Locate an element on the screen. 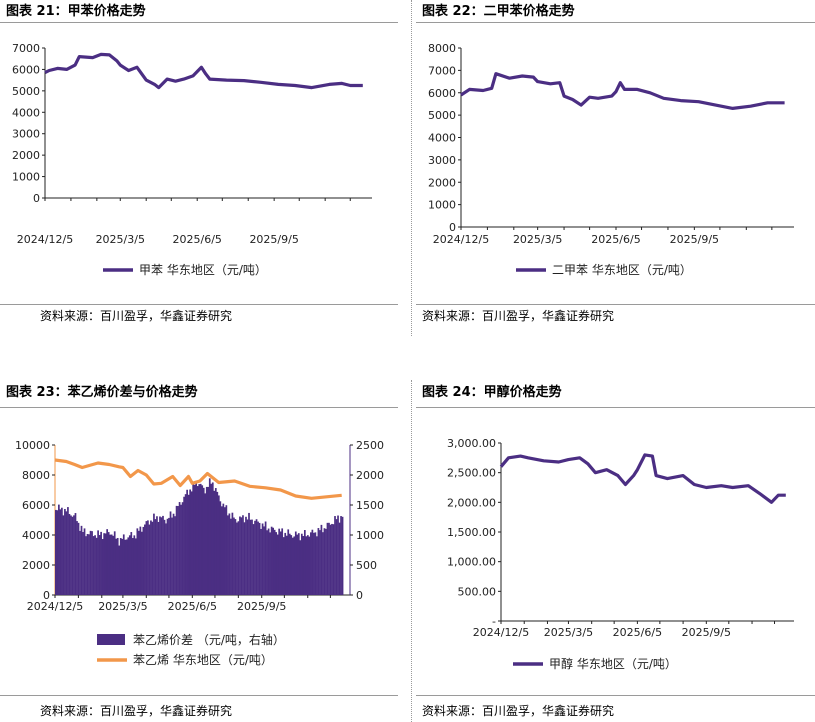 This screenshot has width=815, height=722. separator-top-left is located at coordinates (199, 22).